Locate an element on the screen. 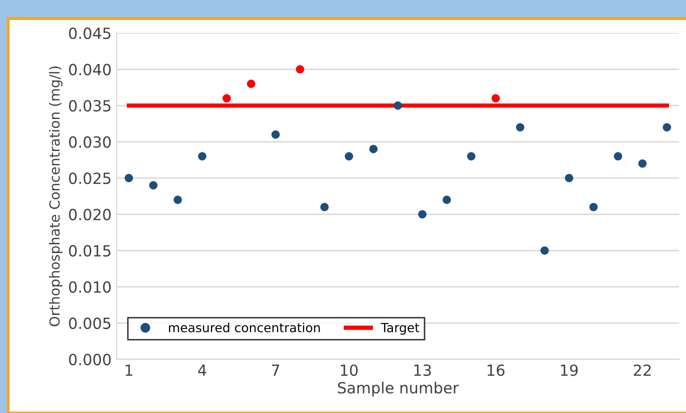  x-tick-label: 19 is located at coordinates (569, 370).